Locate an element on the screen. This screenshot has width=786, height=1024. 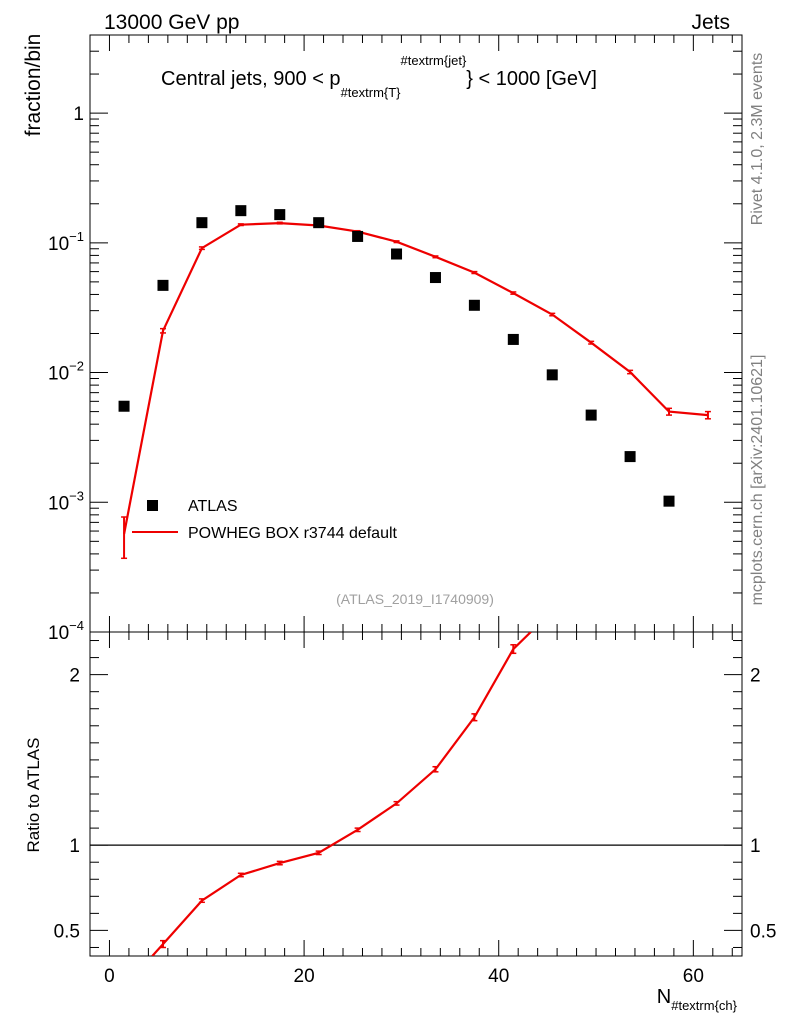
main-ylabel: fraction/bin is located at coordinates (33, 85).